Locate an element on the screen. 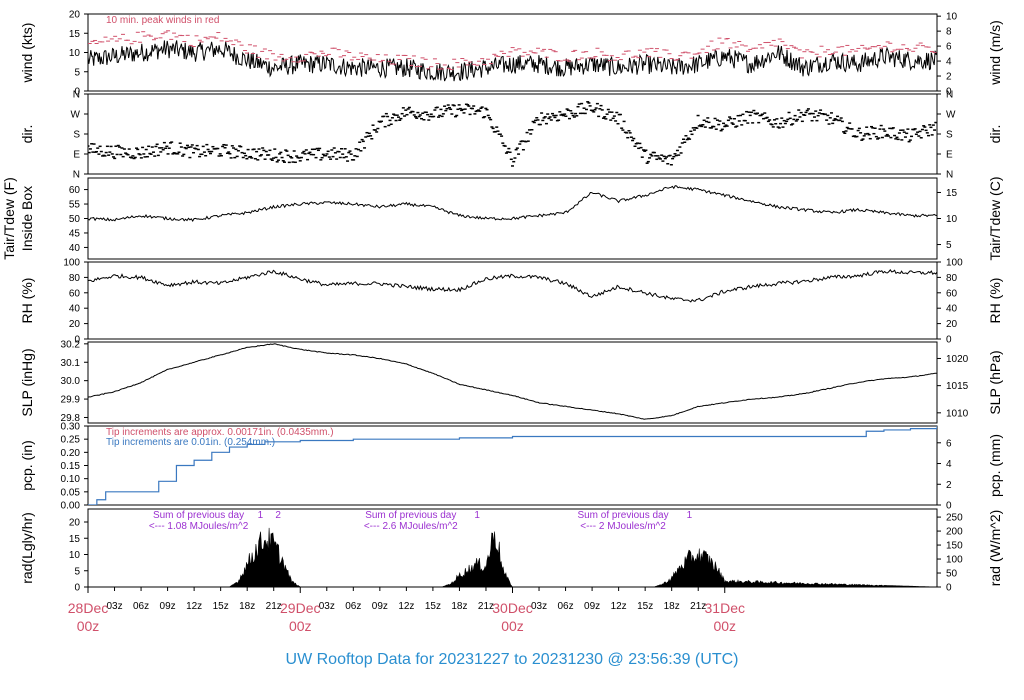 Image resolution: width=1024 pixels, height=700 pixels. left-tick-label: 0.25 is located at coordinates (71, 440).